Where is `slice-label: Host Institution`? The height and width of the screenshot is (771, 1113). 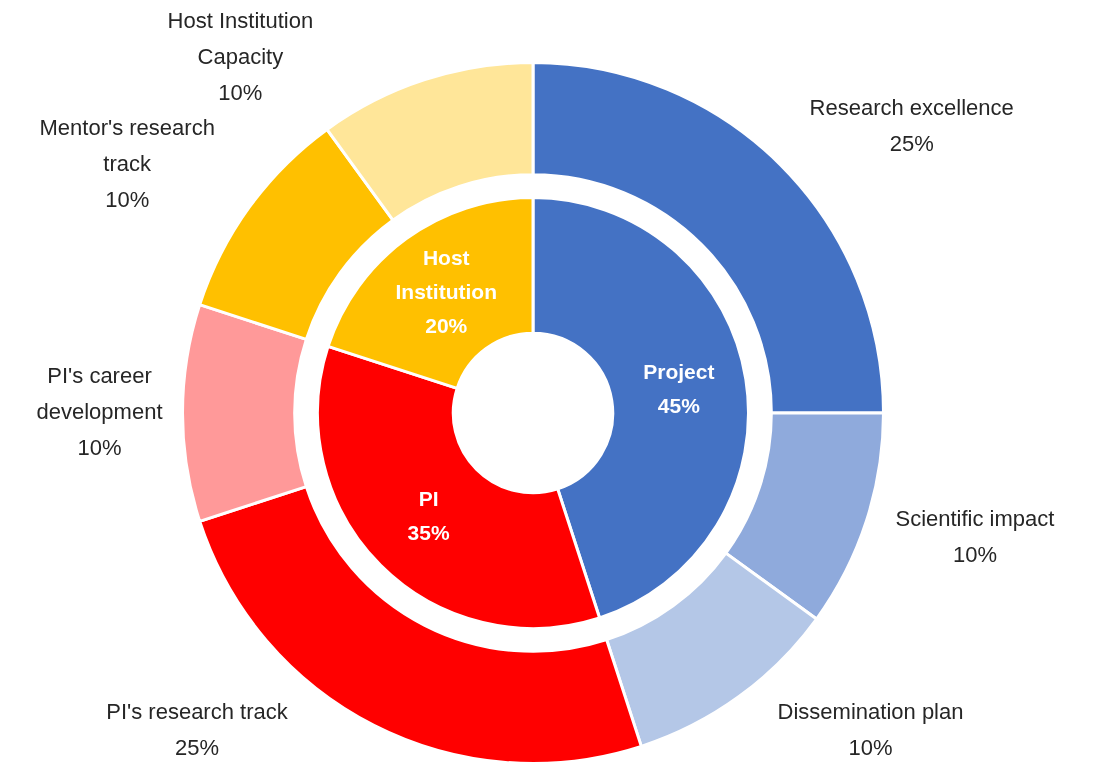
slice-label: Host Institution is located at coordinates (446, 275).